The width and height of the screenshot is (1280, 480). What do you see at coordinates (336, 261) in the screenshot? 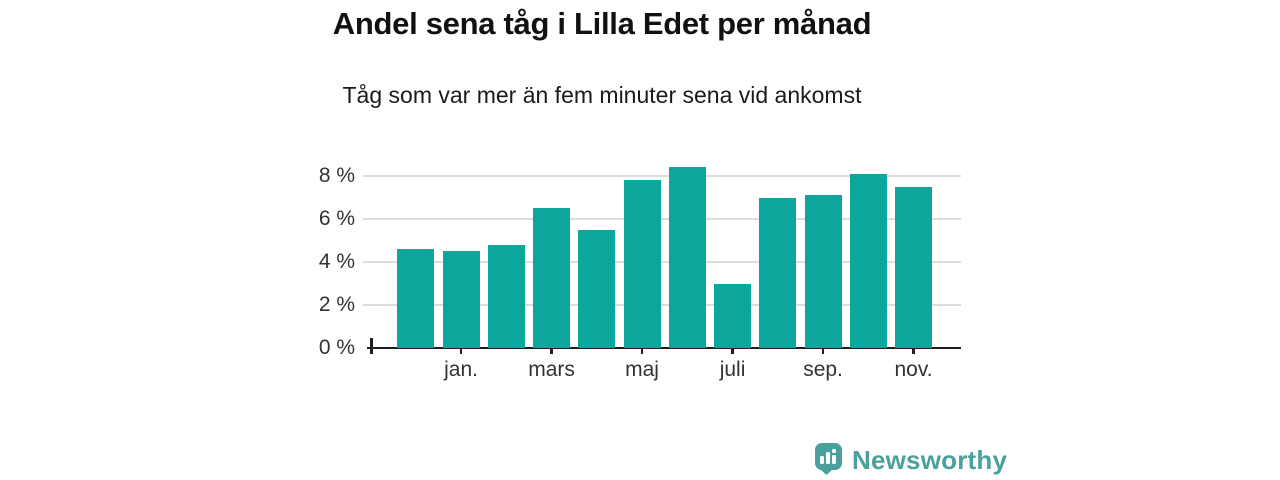
I see `y-axis-label: 4 %` at bounding box center [336, 261].